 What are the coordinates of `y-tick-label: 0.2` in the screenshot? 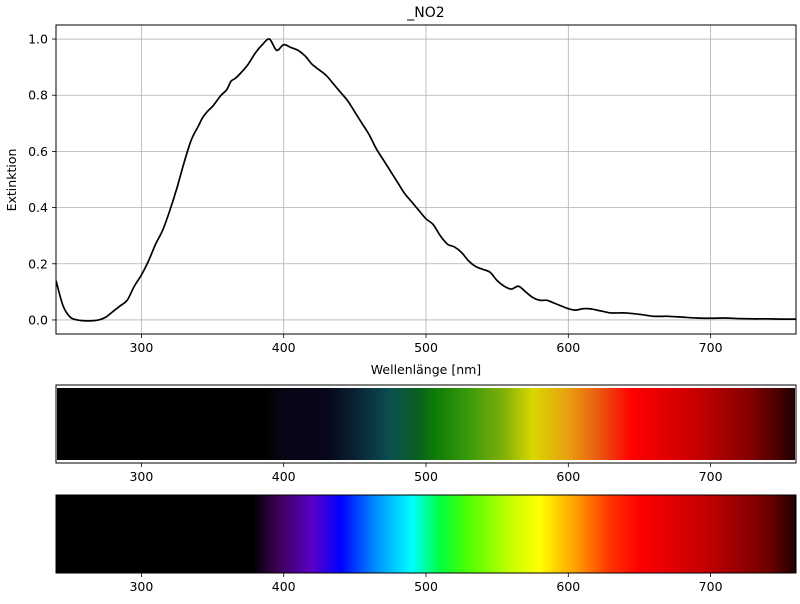 It's located at (38, 263).